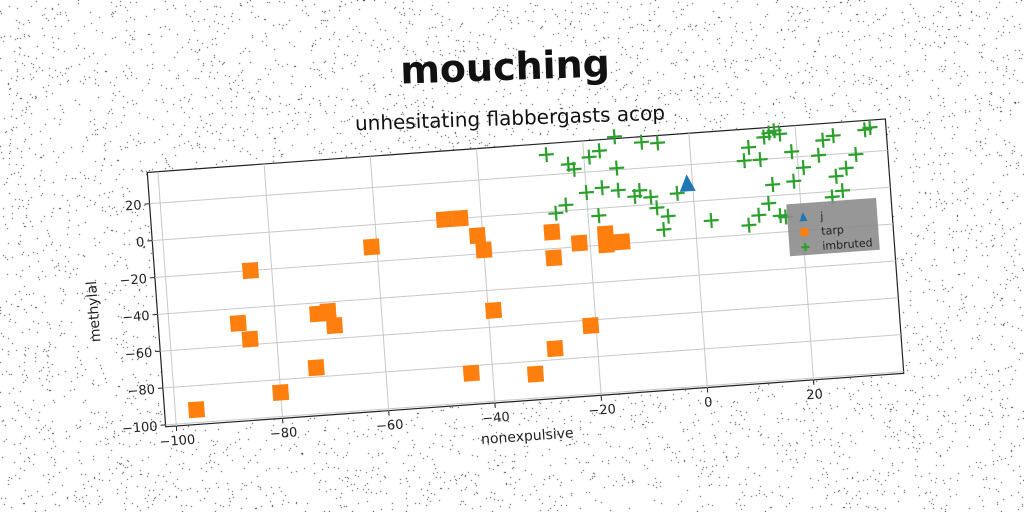  Describe the element at coordinates (390, 426) in the screenshot. I see `x-tick-label: −60` at that location.